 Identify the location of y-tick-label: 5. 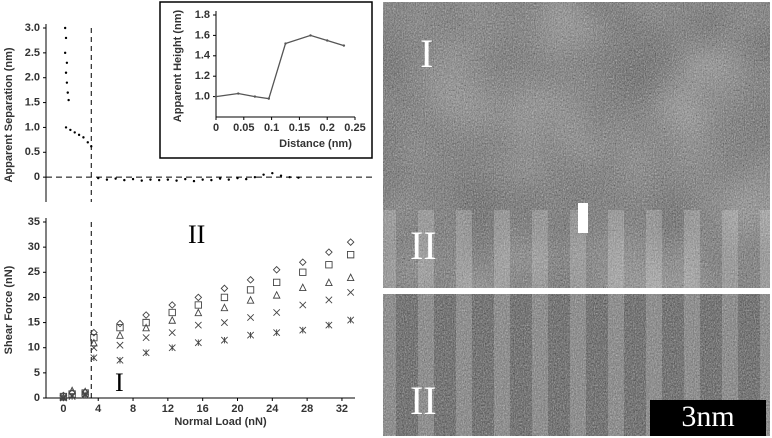
(37, 373).